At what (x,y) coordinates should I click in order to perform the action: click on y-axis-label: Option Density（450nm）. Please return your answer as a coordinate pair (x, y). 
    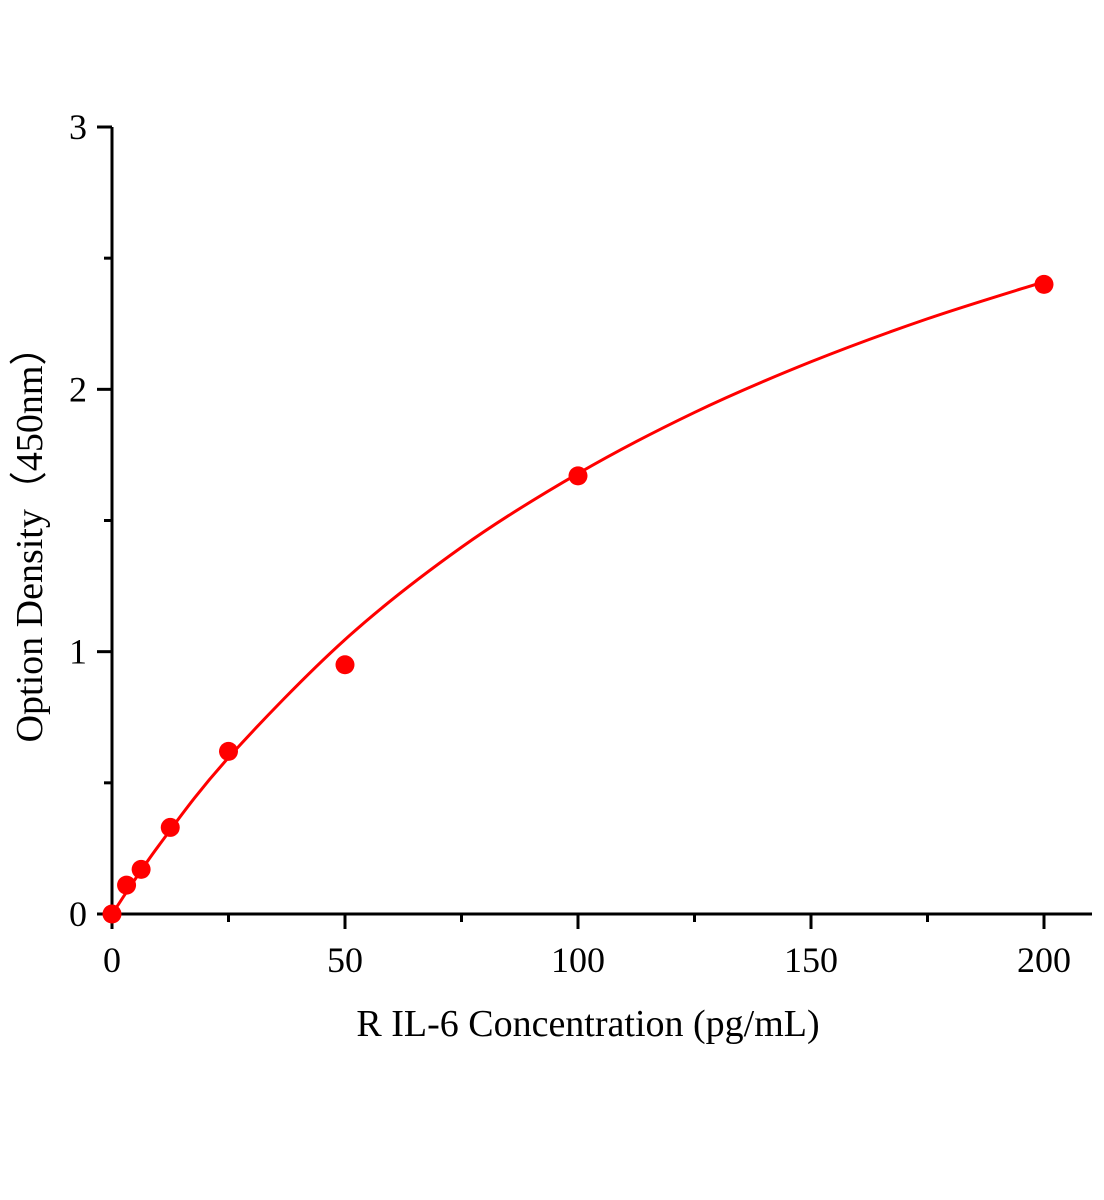
    Looking at the image, I should click on (30, 535).